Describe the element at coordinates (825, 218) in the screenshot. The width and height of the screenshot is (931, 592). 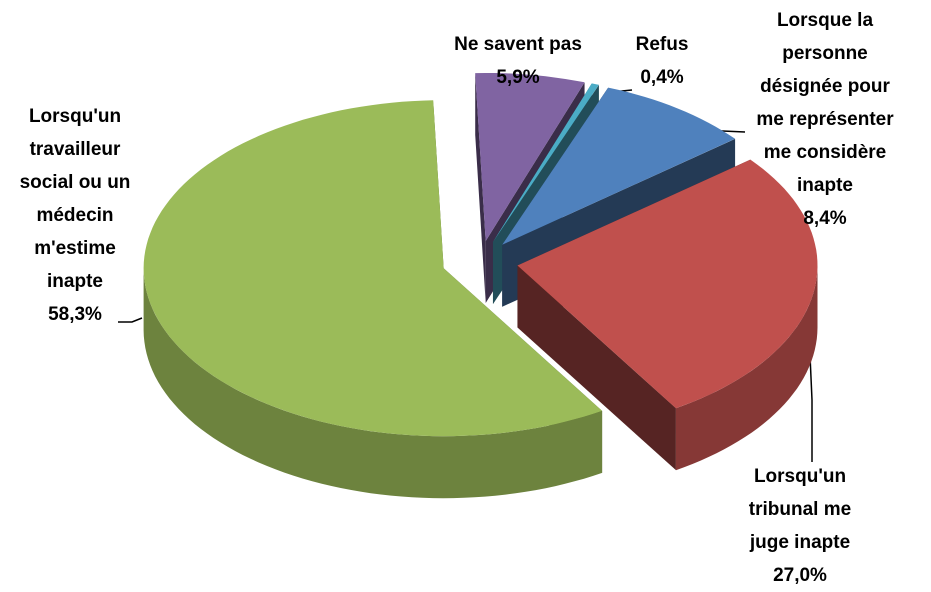
I see `value-label: 8,4%` at that location.